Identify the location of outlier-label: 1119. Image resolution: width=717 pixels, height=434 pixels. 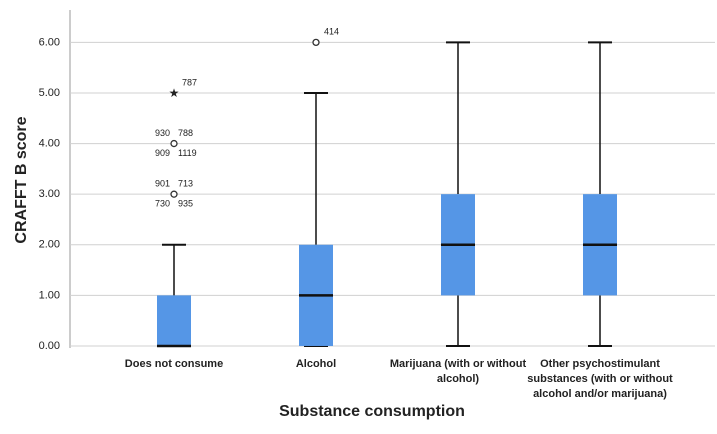
(187, 153).